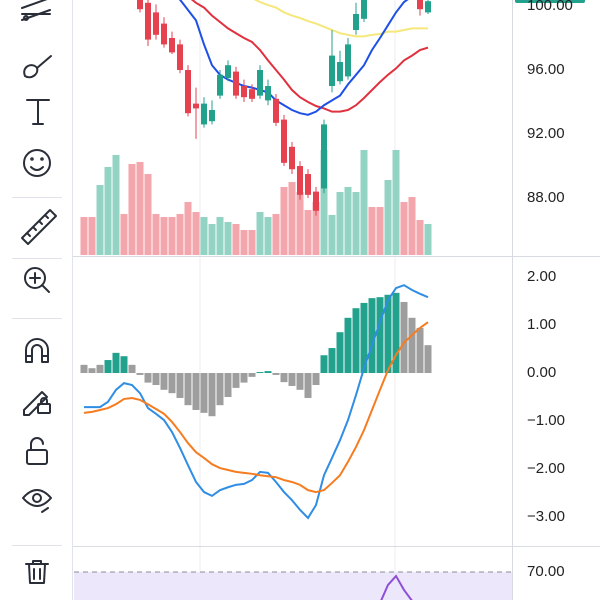 The height and width of the screenshot is (600, 600). Describe the element at coordinates (37, 572) in the screenshot. I see `tool-delete` at that location.